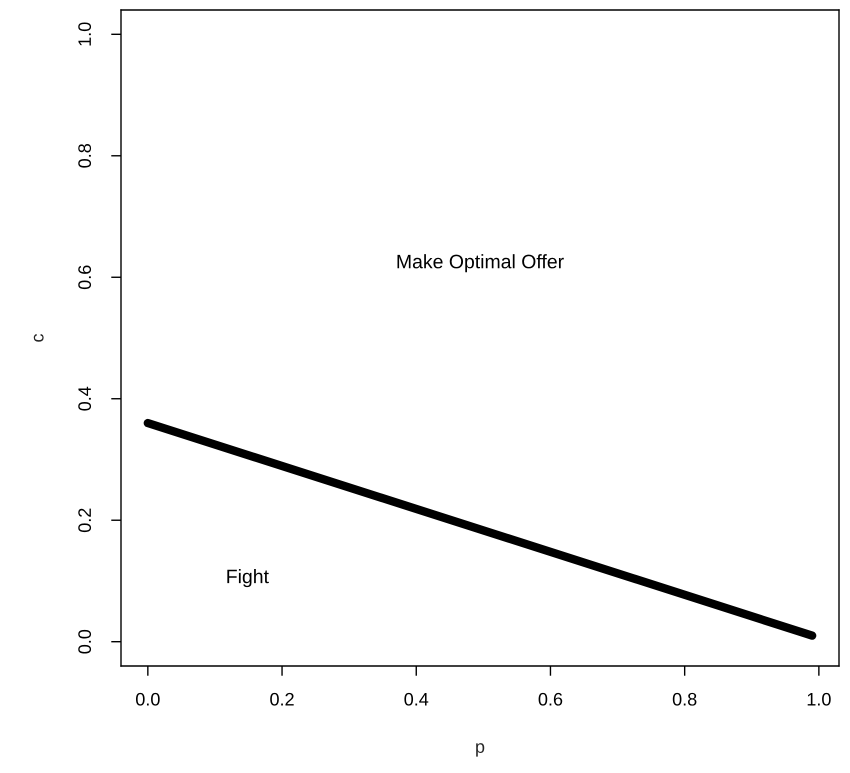  Describe the element at coordinates (85, 398) in the screenshot. I see `y-tick-label: 0.4` at that location.